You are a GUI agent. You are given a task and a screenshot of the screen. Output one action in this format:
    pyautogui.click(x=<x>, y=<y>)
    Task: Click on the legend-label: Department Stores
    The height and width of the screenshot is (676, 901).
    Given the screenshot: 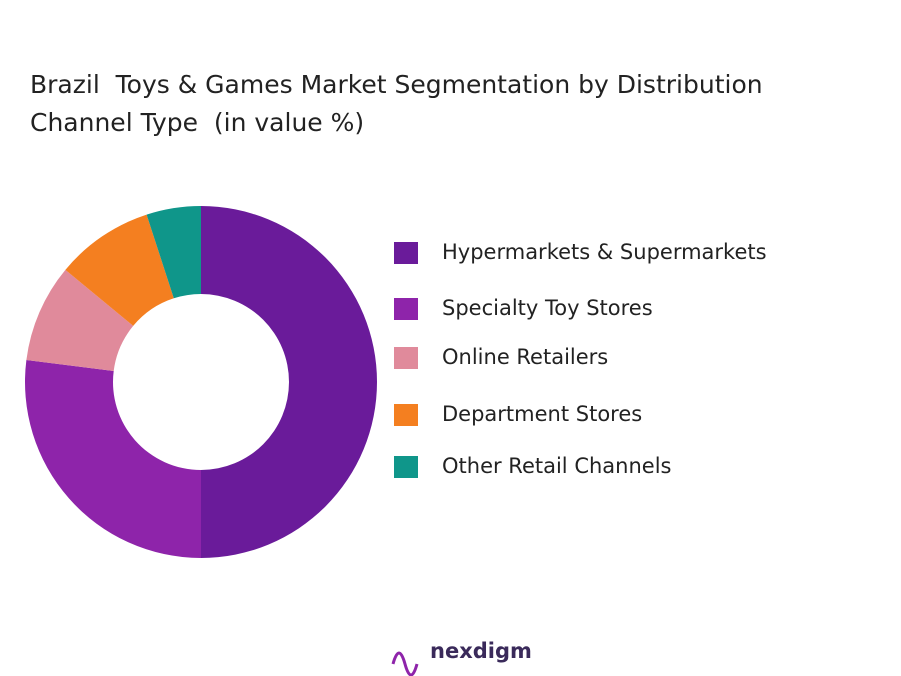 What is the action you would take?
    pyautogui.click(x=542, y=414)
    